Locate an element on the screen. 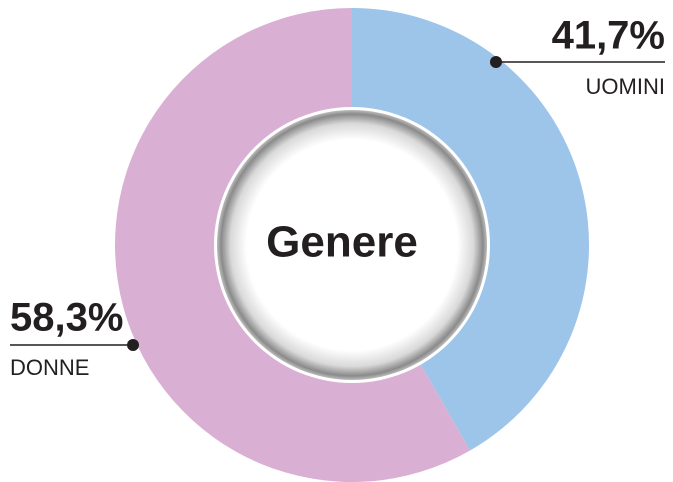 The width and height of the screenshot is (673, 482). value-label: 58,3% is located at coordinates (66, 318).